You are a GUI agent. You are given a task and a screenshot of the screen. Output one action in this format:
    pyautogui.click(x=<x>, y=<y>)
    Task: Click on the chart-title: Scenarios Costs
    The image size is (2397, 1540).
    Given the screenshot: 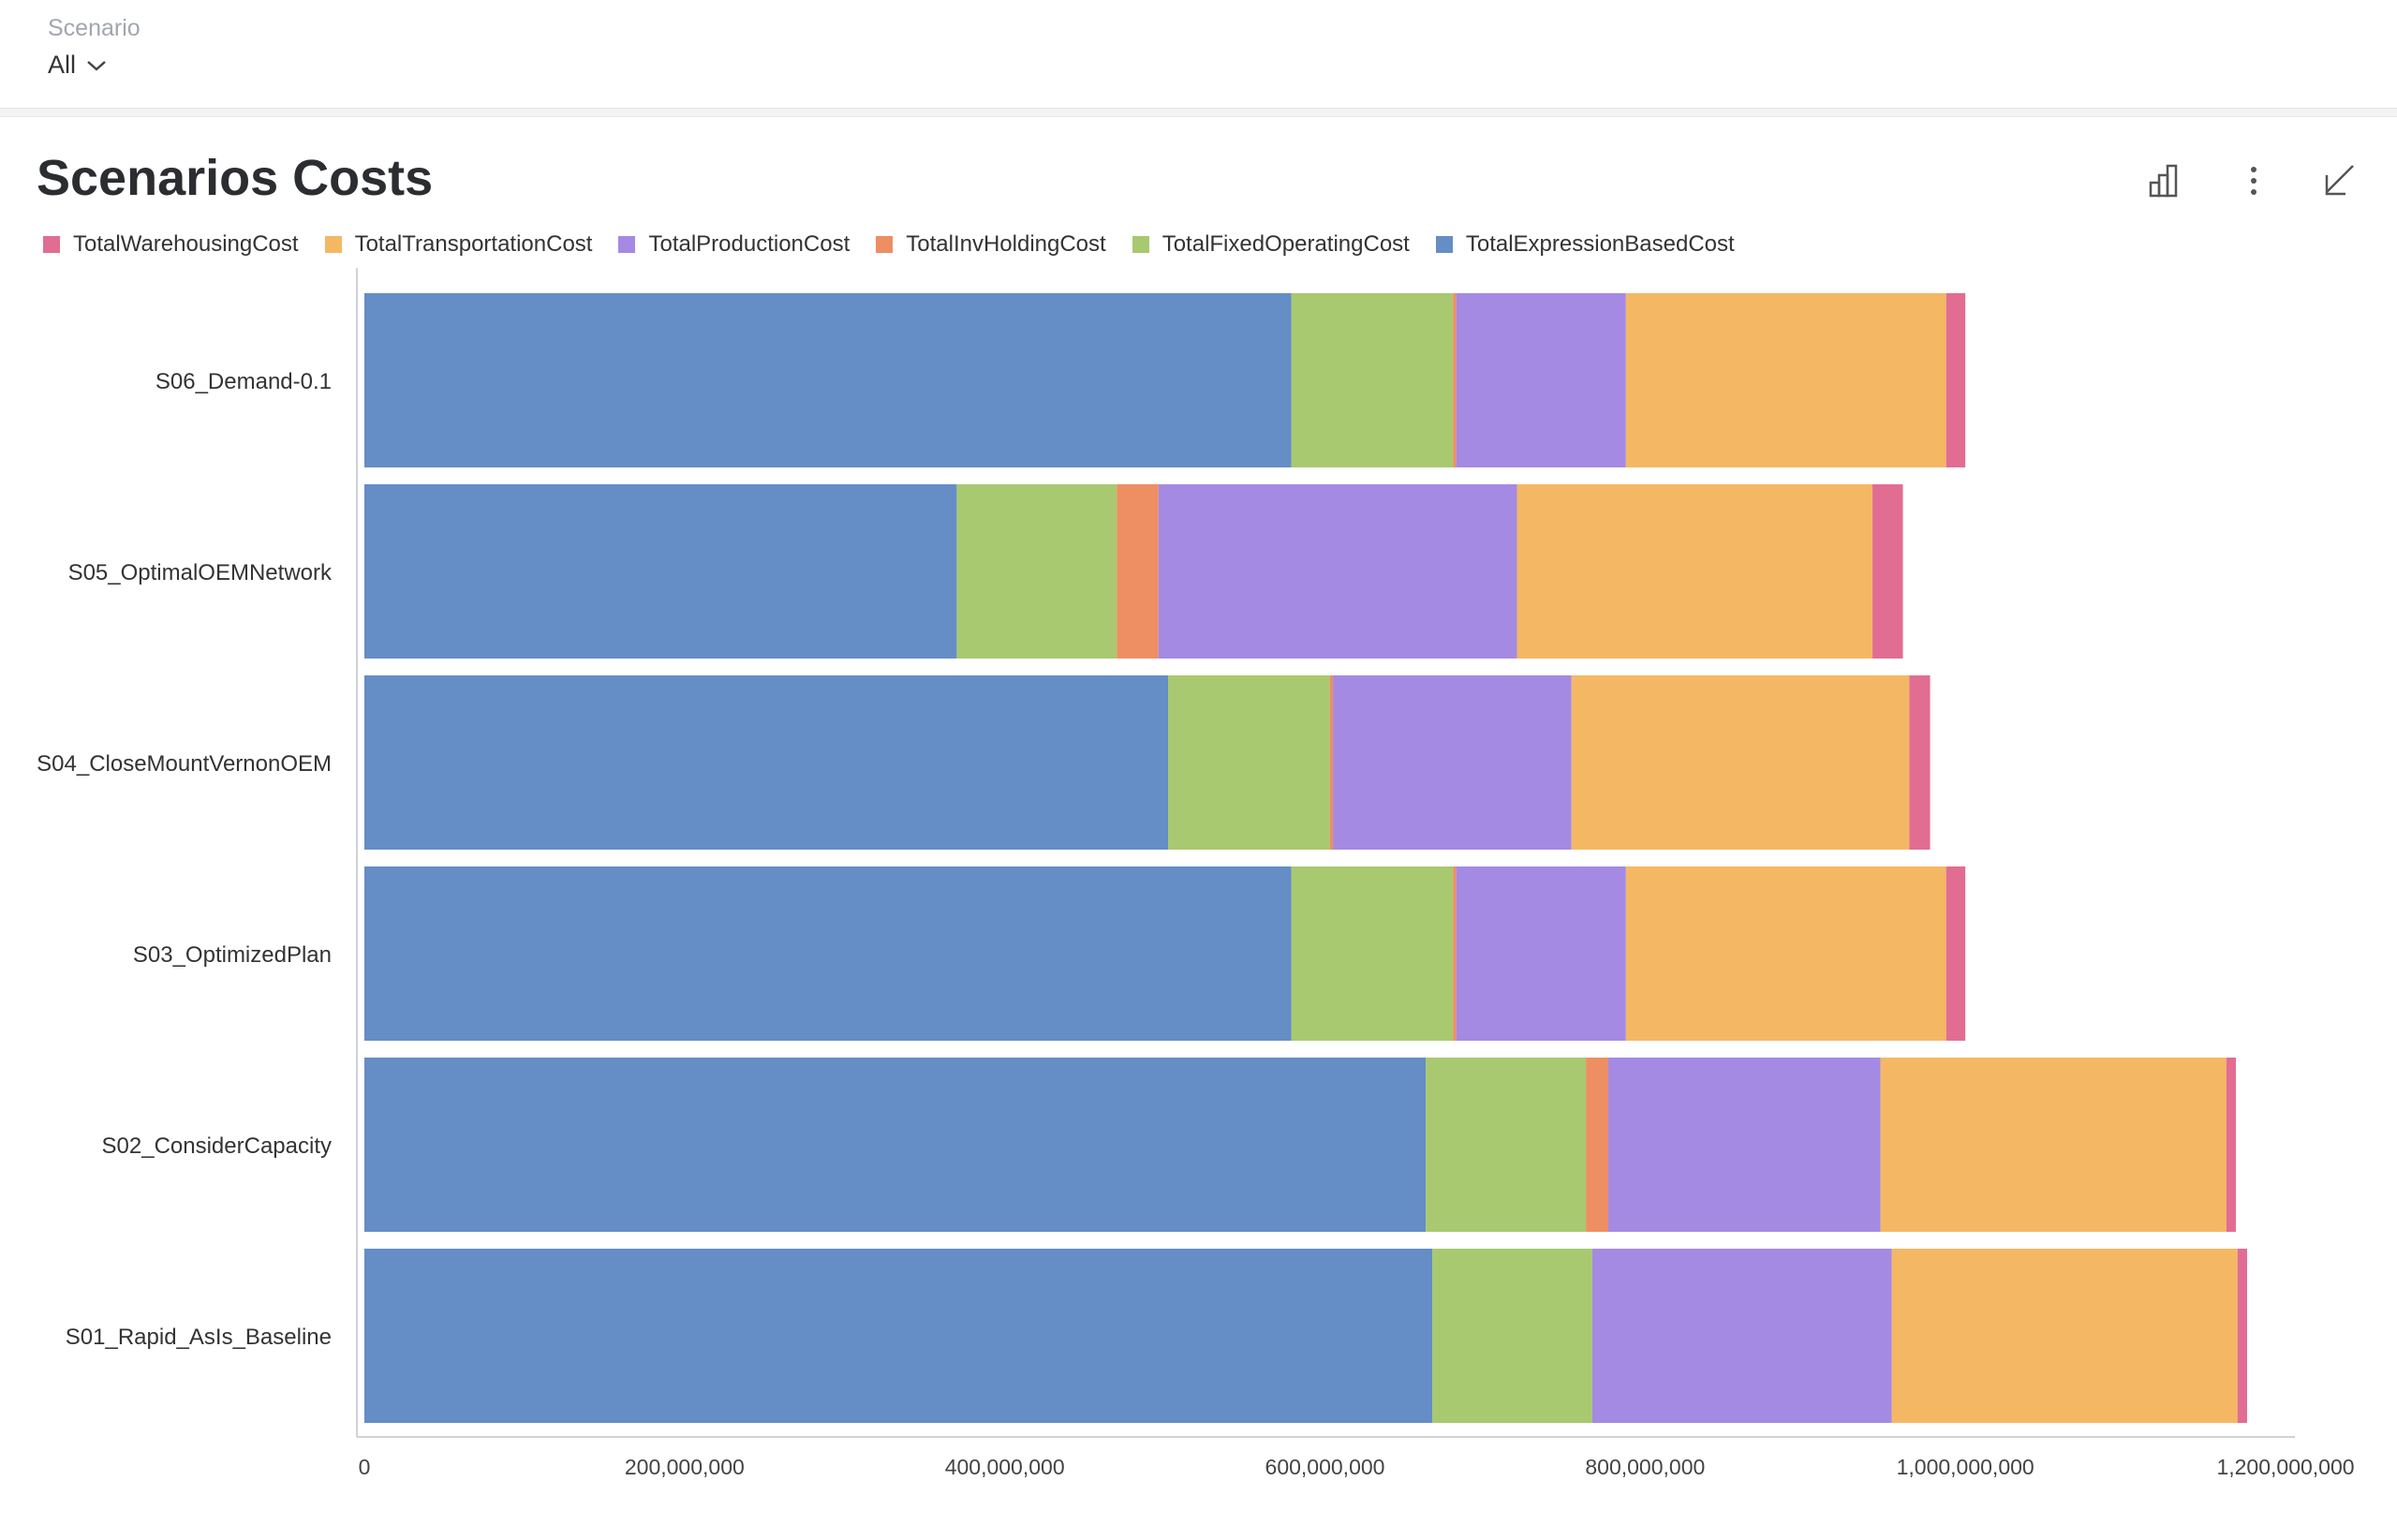 What is the action you would take?
    pyautogui.click(x=235, y=178)
    